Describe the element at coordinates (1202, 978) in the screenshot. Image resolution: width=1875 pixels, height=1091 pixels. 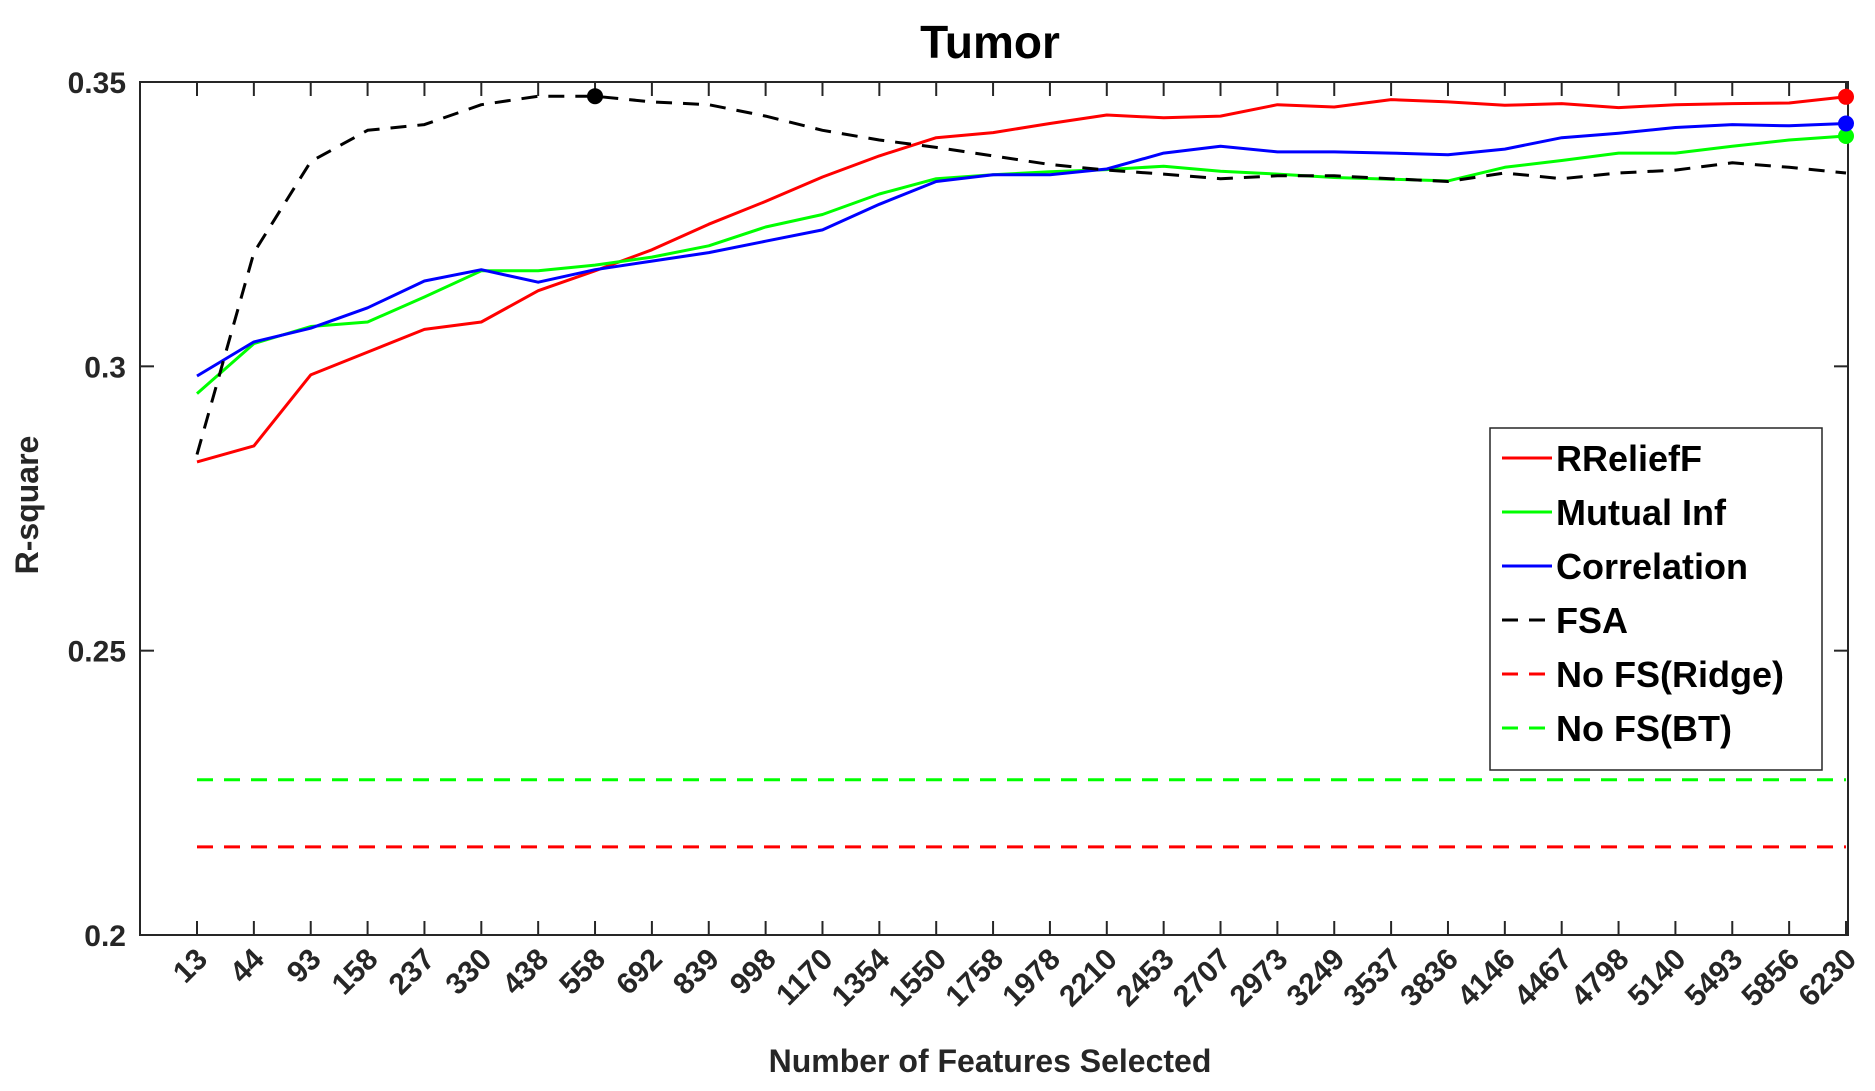
I see `x-tick-label: 2707` at that location.